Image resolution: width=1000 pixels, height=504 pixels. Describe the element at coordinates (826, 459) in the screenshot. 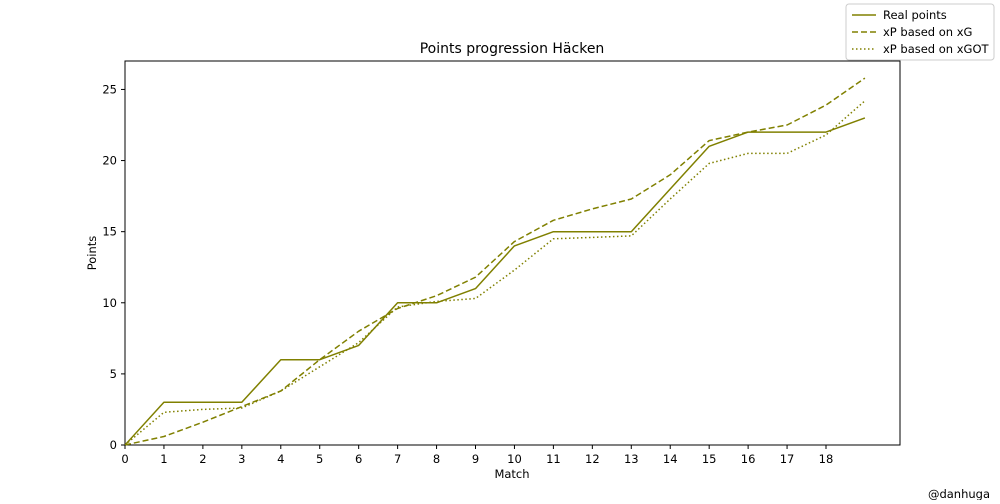

I see `x-tick-label: 18` at that location.